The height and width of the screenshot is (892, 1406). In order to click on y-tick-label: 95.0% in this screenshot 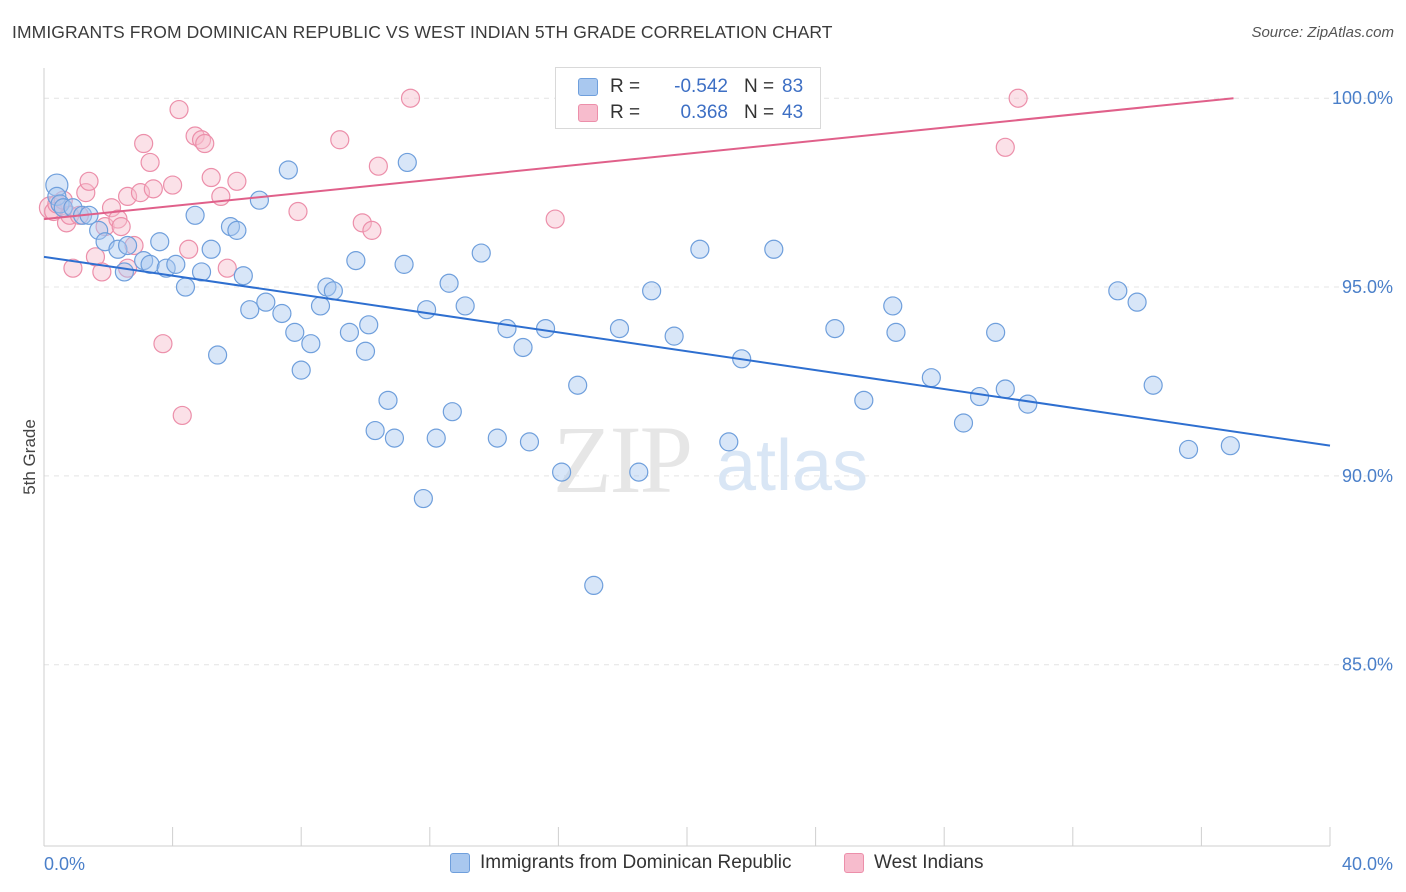, I will do `click(1367, 287)`.